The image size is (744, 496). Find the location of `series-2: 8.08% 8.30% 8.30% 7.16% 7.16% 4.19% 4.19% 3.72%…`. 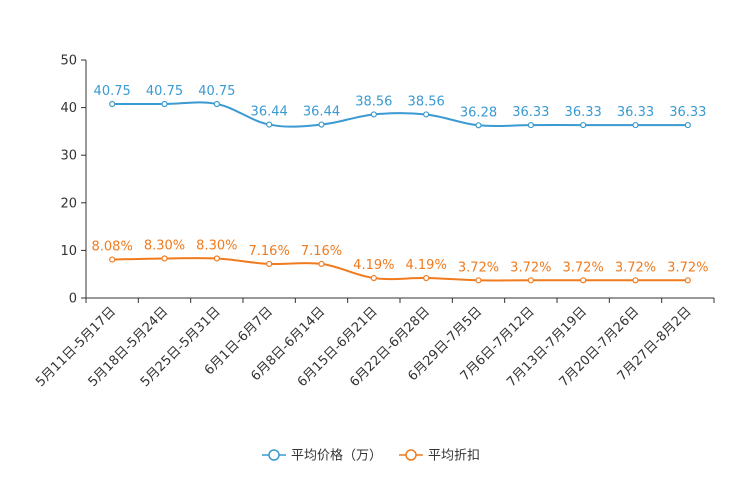

series-2: 8.08% 8.30% 8.30% 7.16% 7.16% 4.19% 4.19% 3.72%… is located at coordinates (400, 261).